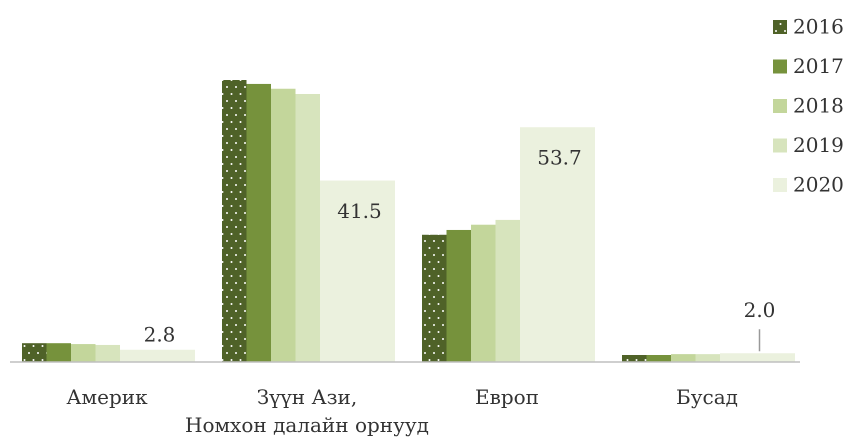  I want to click on value-label: 53.7, so click(559, 158).